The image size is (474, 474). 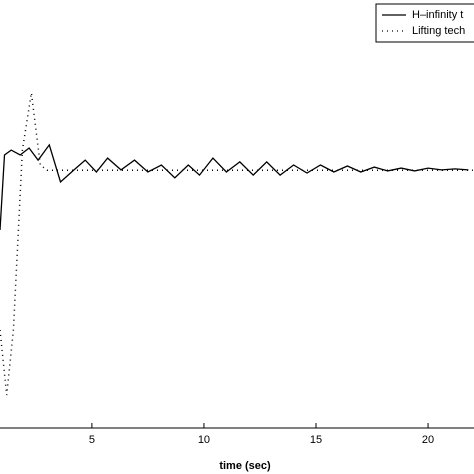 What do you see at coordinates (428, 440) in the screenshot?
I see `x-tick-label: 20` at bounding box center [428, 440].